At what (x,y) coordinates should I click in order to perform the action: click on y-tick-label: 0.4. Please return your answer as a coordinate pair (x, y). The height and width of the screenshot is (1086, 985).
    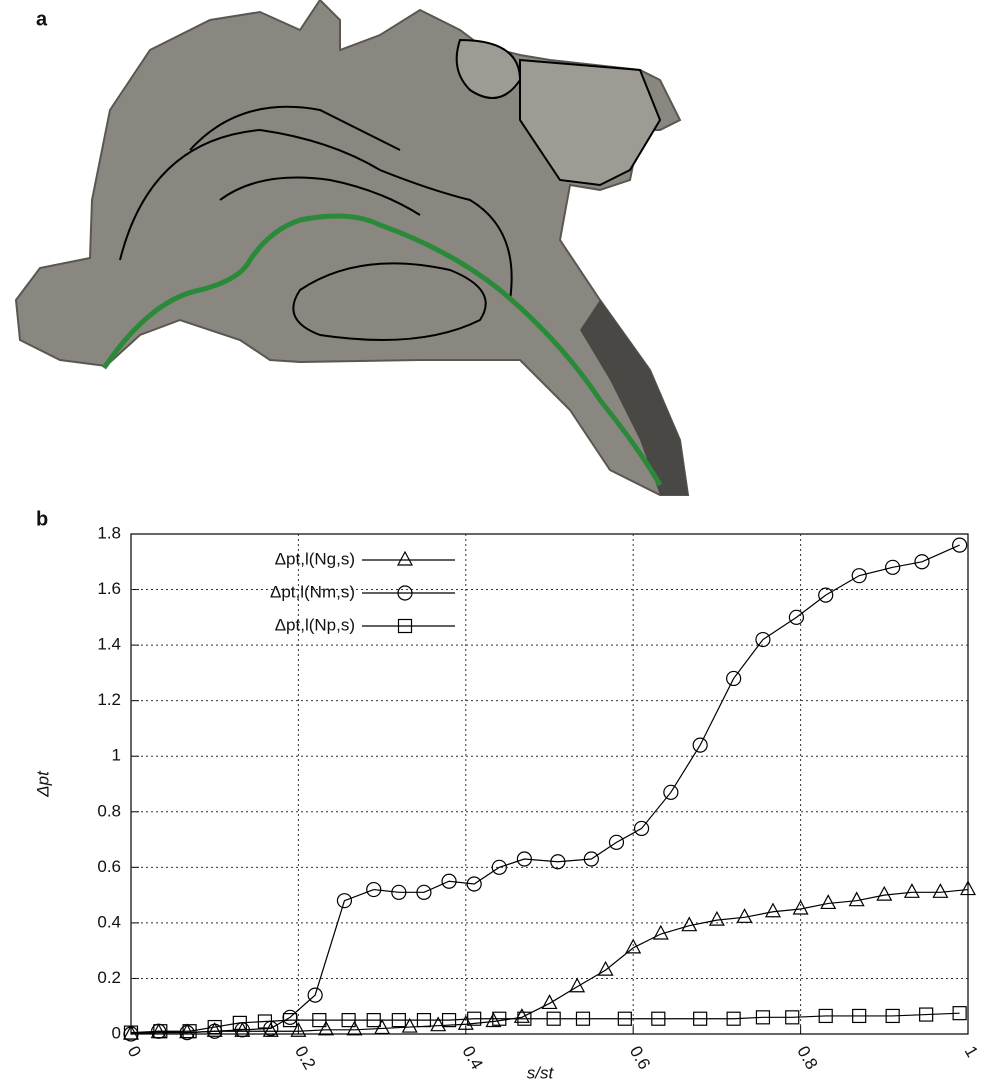
    Looking at the image, I should click on (109, 921).